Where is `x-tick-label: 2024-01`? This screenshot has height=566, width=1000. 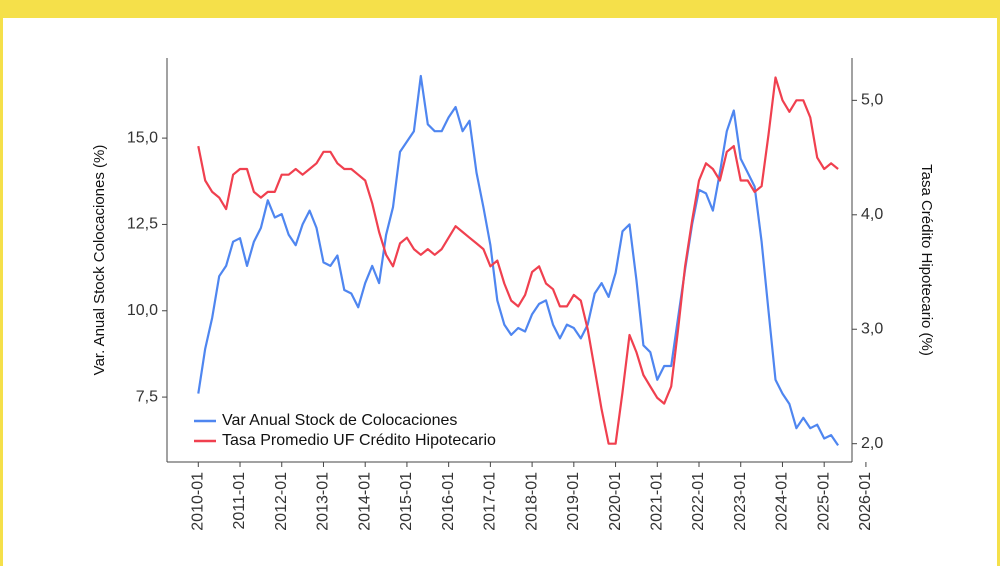 x-tick-label: 2024-01 is located at coordinates (782, 501).